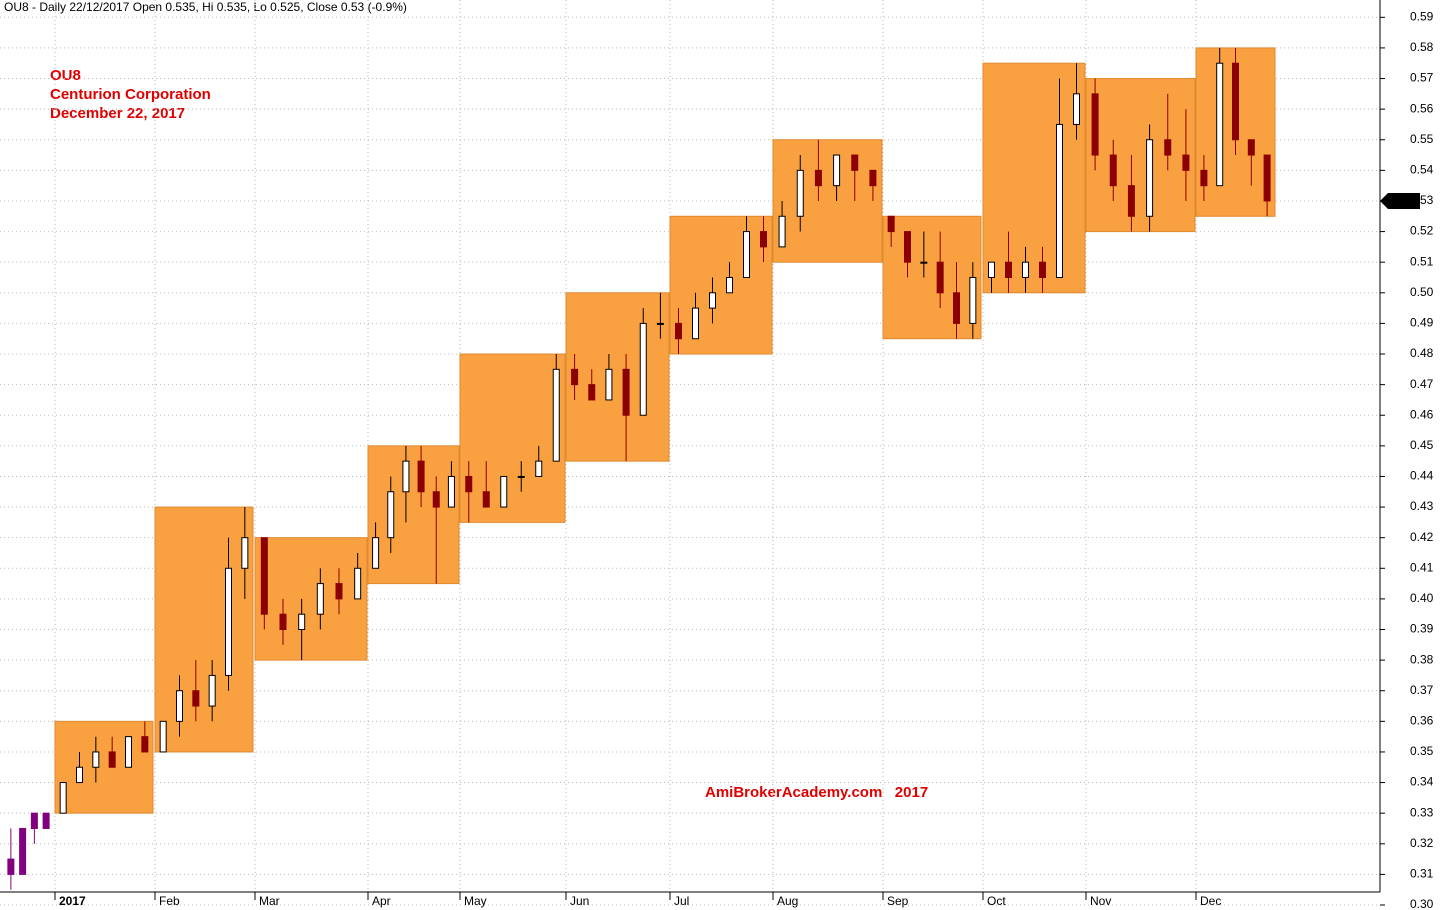  I want to click on x-tick-label: Dec, so click(1210, 901).